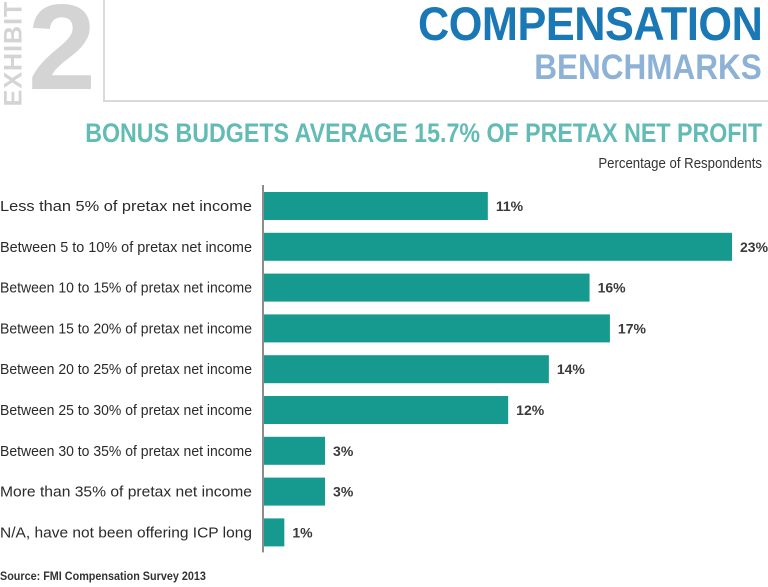 Image resolution: width=768 pixels, height=587 pixels. Describe the element at coordinates (104, 51) in the screenshot. I see `header-divider-vertical` at that location.